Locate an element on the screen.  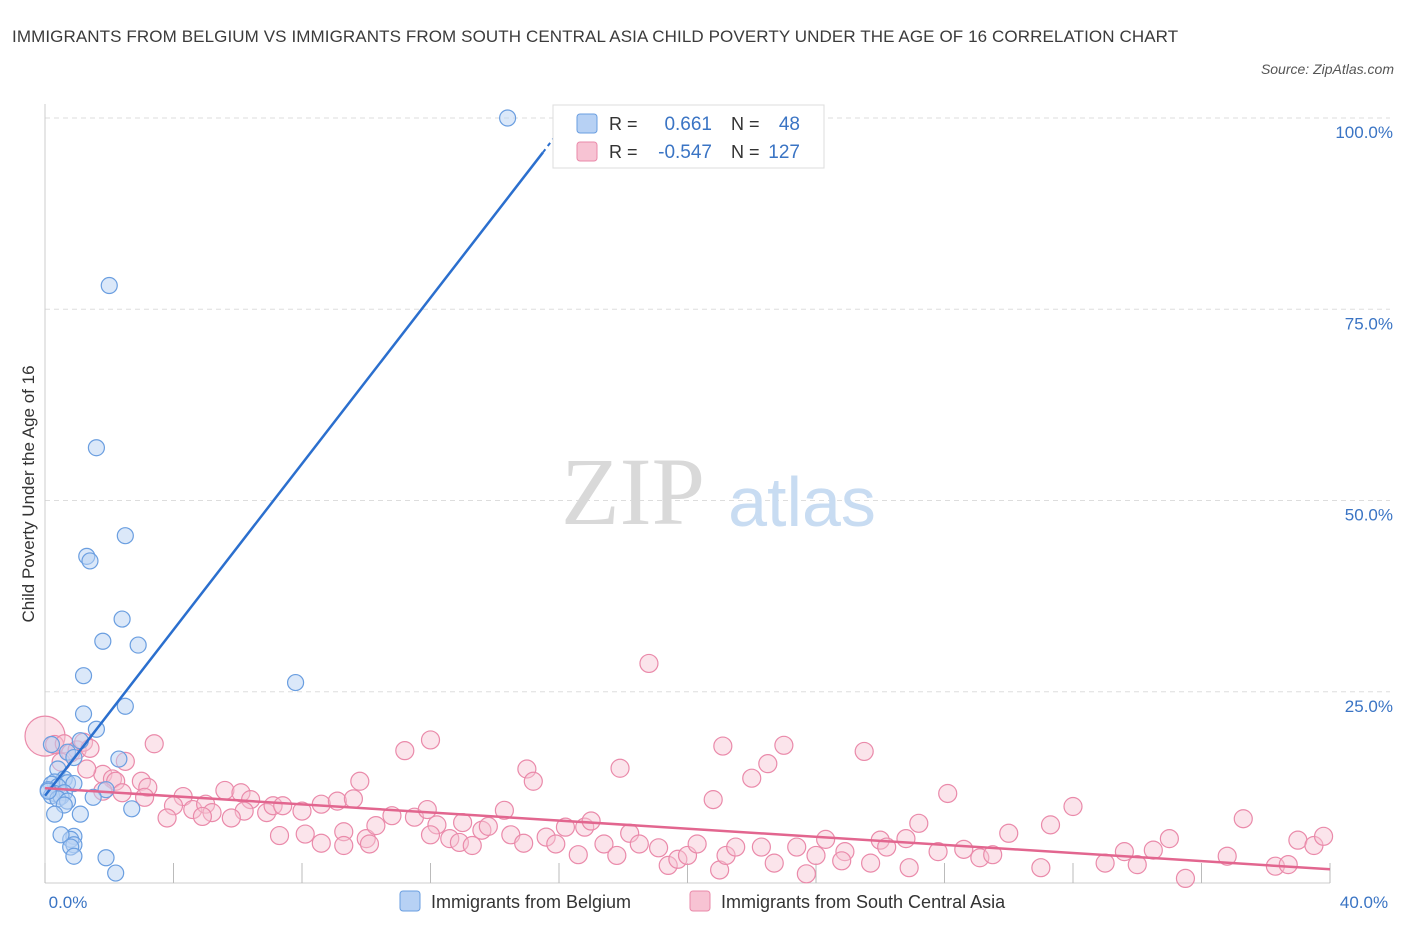
watermark-zip: ZIP is located at coordinates (633, 491).